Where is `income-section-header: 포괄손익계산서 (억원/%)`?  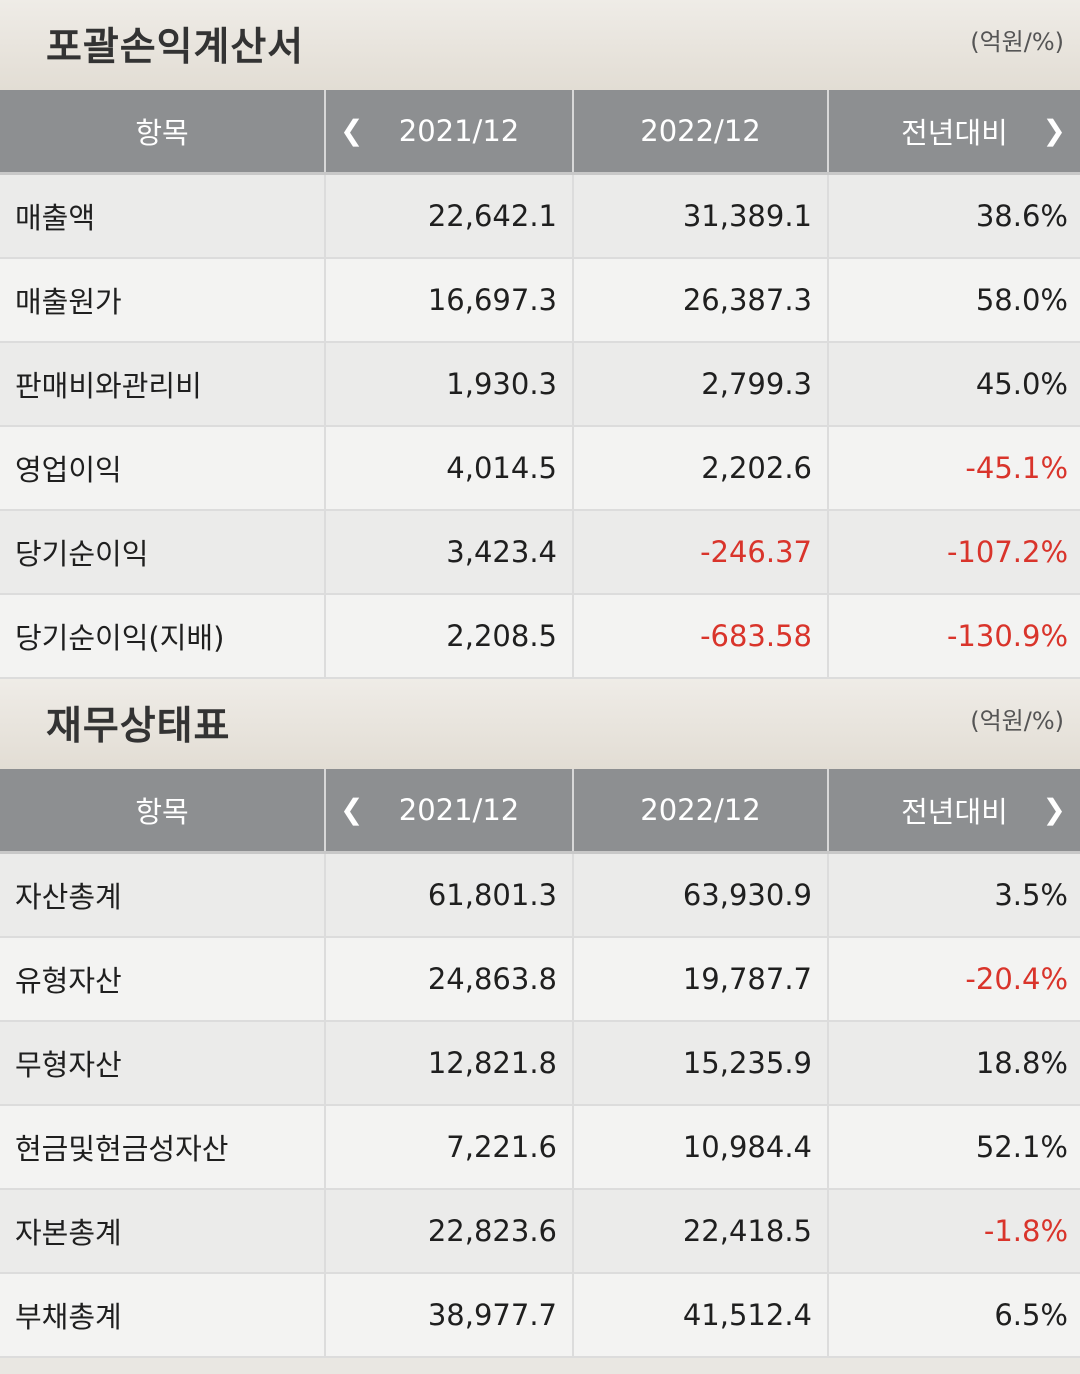 income-section-header: 포괄손익계산서 (억원/%) is located at coordinates (540, 45).